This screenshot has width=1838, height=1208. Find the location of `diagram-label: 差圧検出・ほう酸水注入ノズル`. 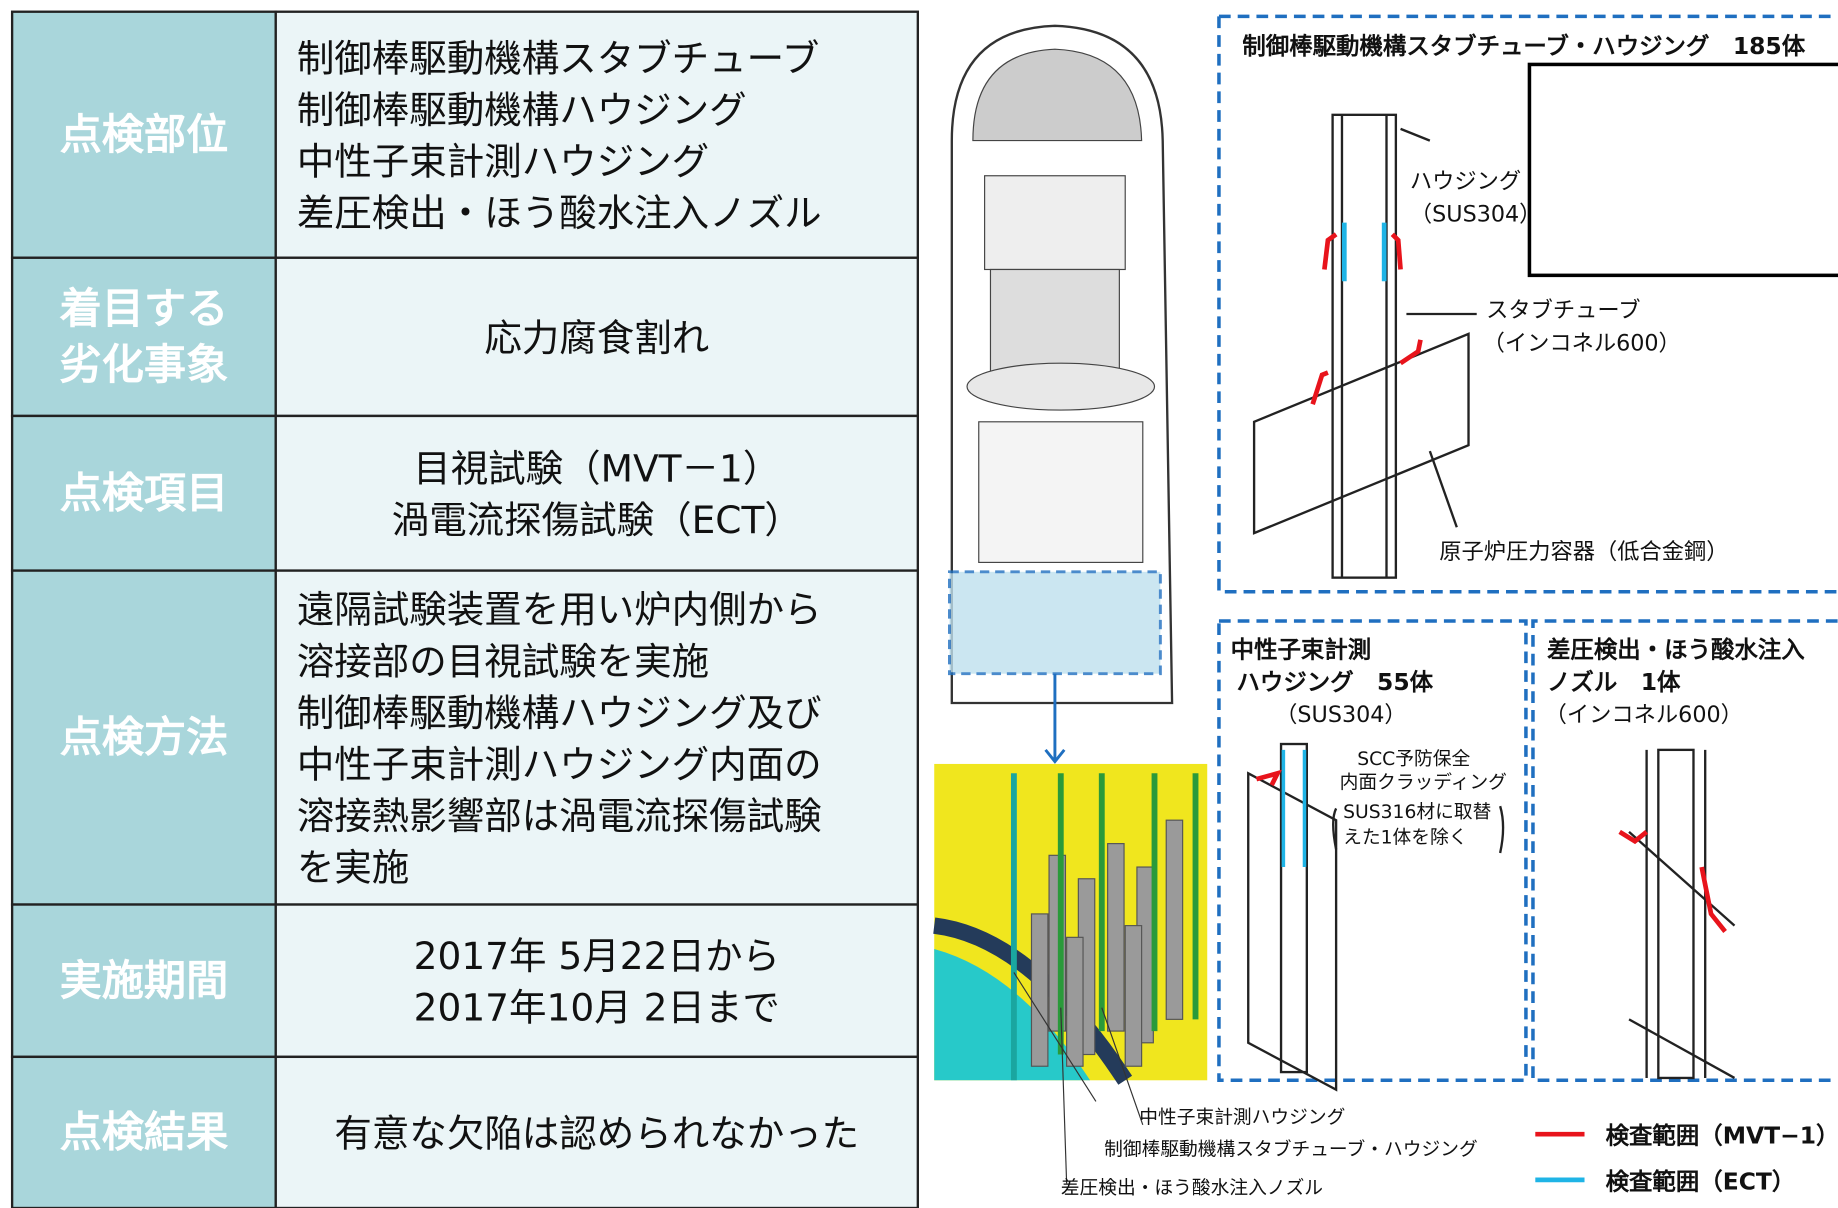

diagram-label: 差圧検出・ほう酸水注入ノズル is located at coordinates (1192, 1188).